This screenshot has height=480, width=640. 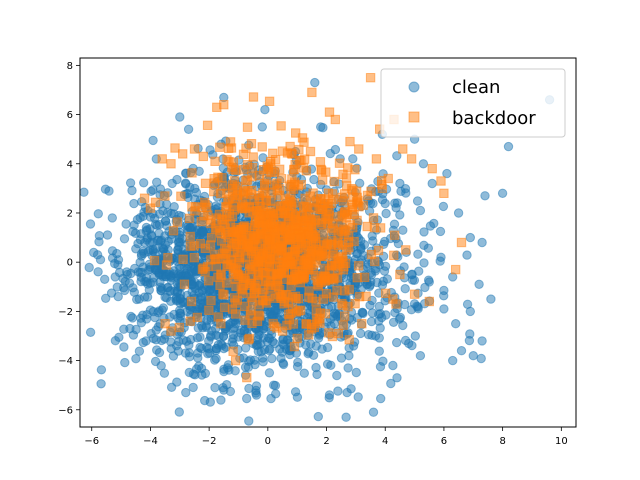 I want to click on y-tick-label: 0, so click(x=70, y=263).